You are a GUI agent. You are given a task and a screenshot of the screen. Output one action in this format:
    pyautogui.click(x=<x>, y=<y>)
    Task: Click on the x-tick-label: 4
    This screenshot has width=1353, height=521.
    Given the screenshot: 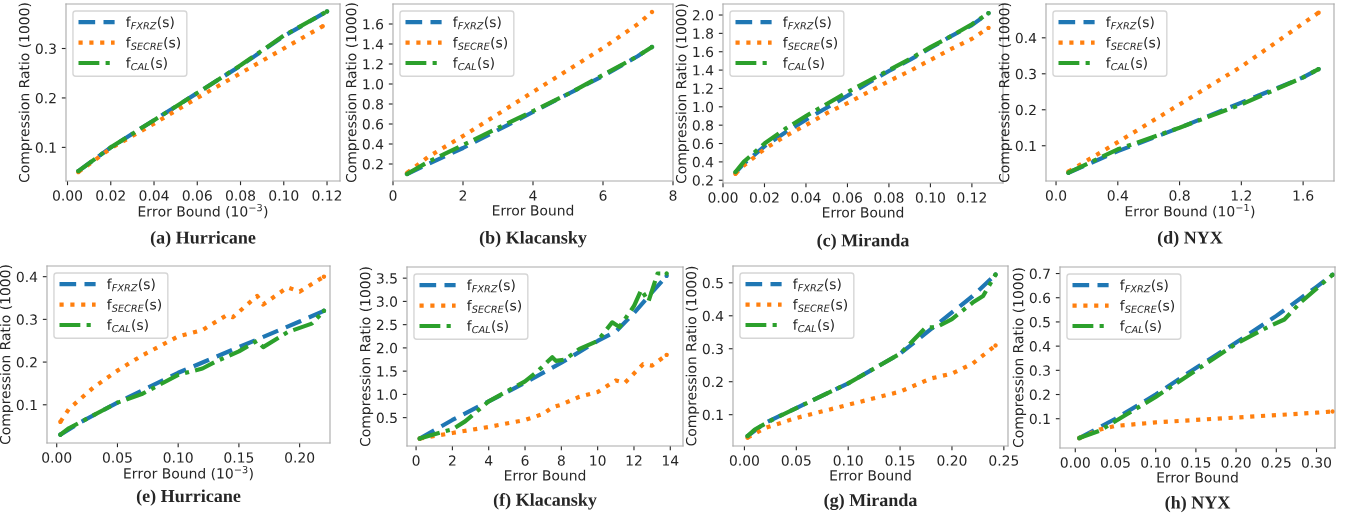 What is the action you would take?
    pyautogui.click(x=533, y=195)
    